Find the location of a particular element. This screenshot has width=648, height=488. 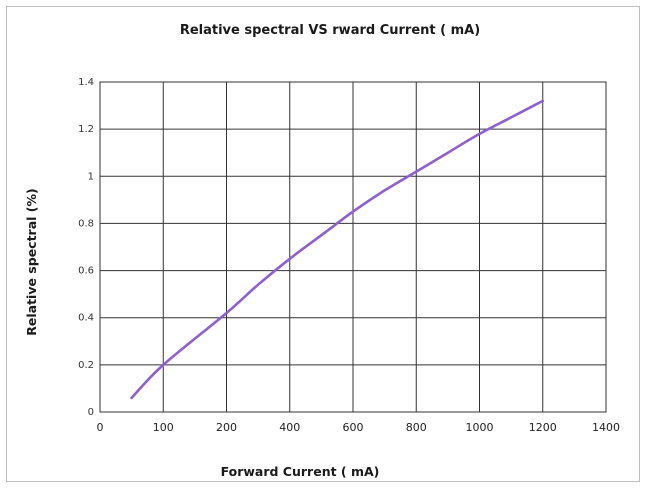

x-axis-title: Forward Current ( mA) is located at coordinates (300, 471).